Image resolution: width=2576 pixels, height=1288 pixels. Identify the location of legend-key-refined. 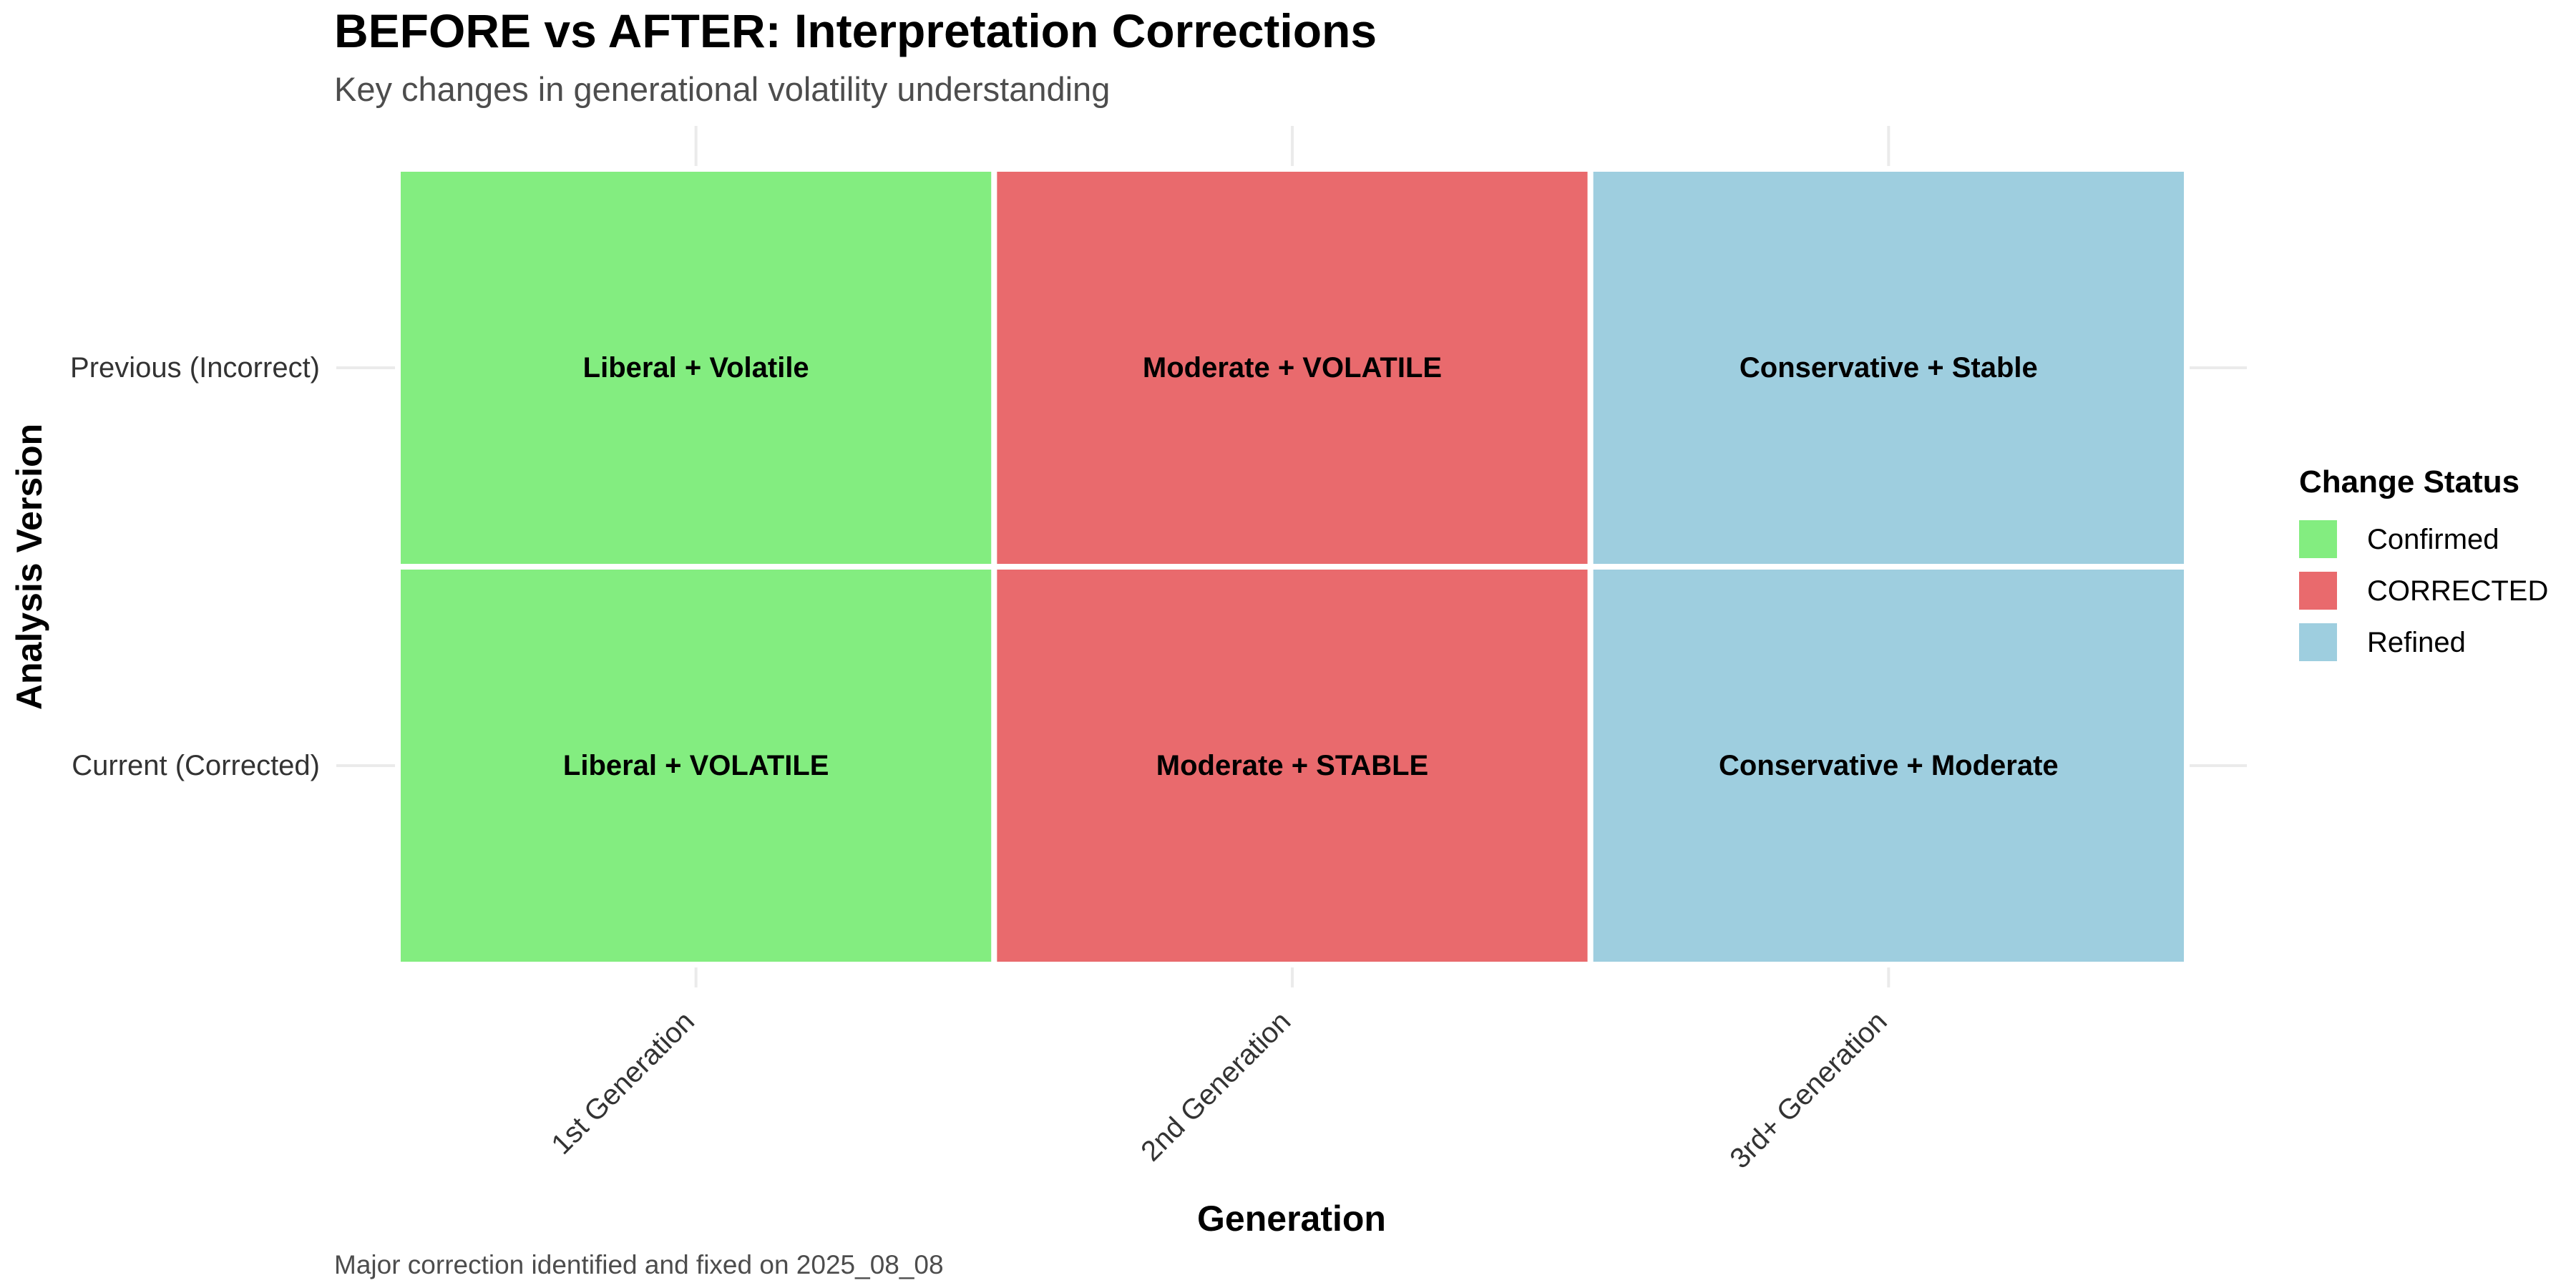
(2318, 642).